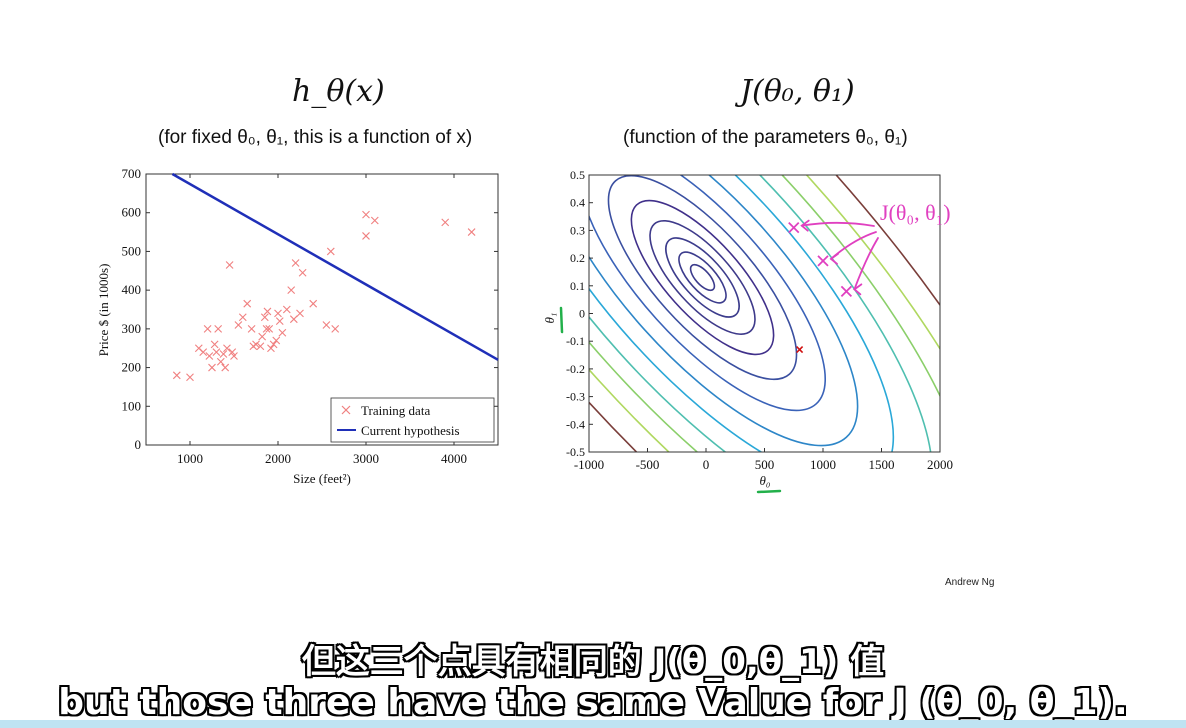  What do you see at coordinates (132, 328) in the screenshot?
I see `y-tick-label: 300` at bounding box center [132, 328].